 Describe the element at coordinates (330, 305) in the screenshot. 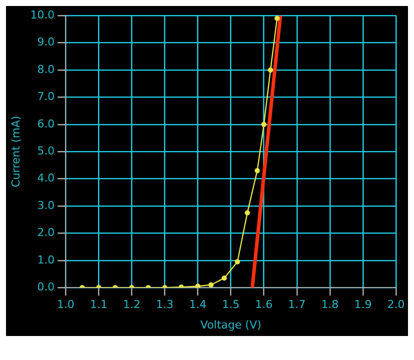

I see `x-tick-label: 1.8` at that location.